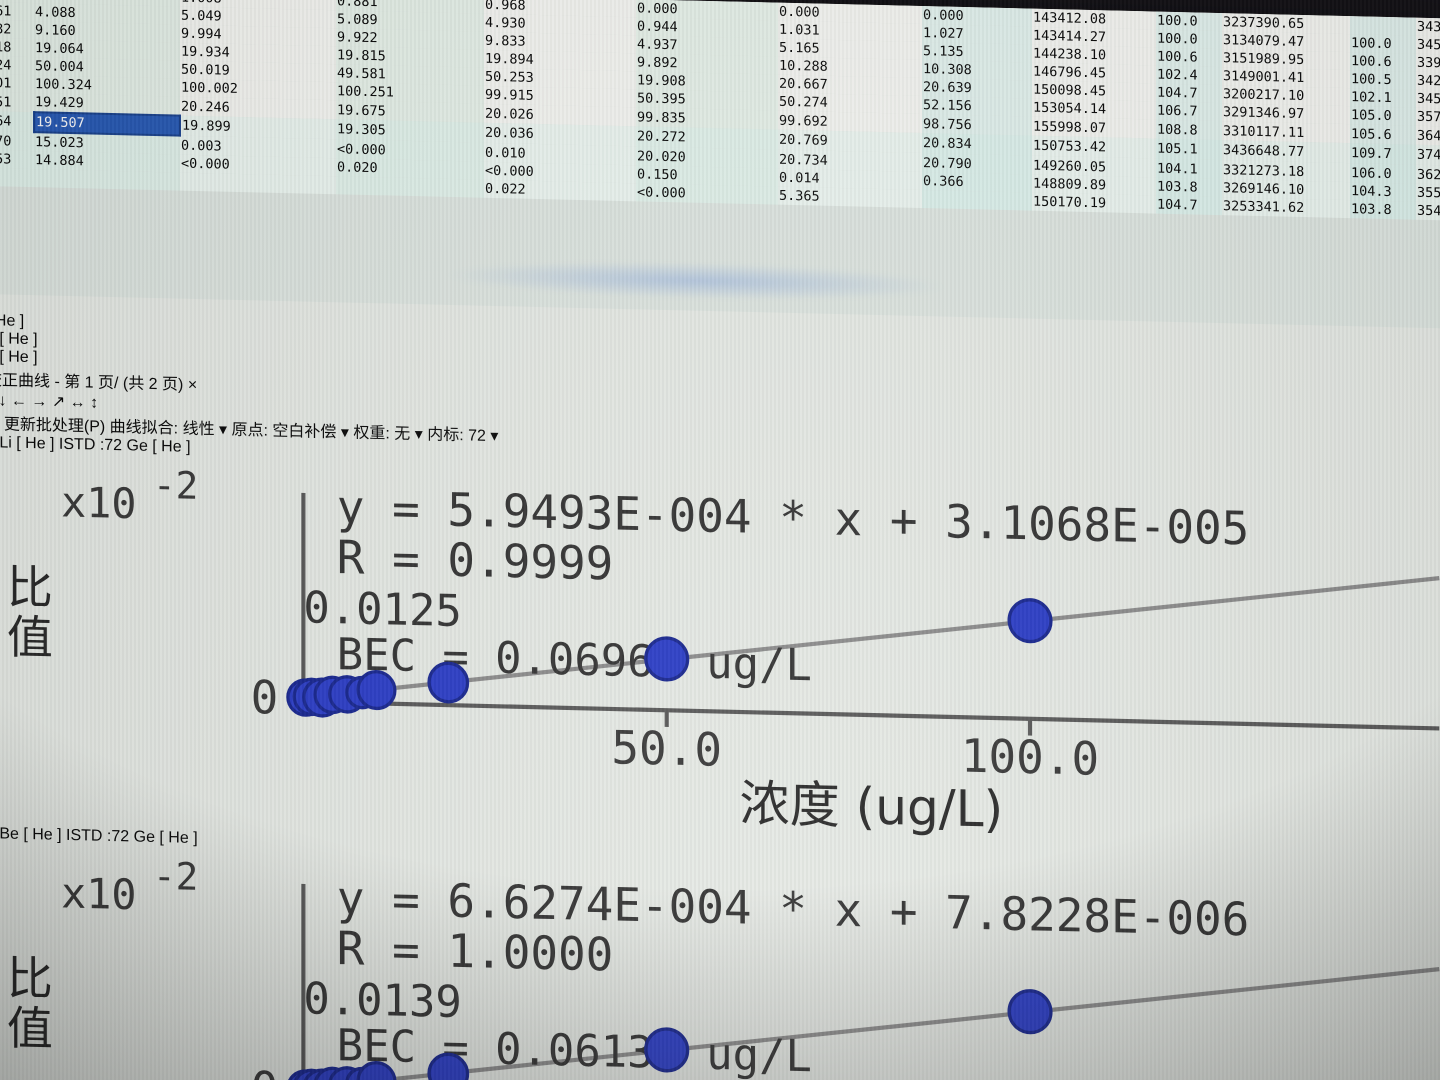 This screenshot has height=1080, width=1440. Describe the element at coordinates (54, 426) in the screenshot. I see `update-batch-button: 更新批处理(P)` at that location.